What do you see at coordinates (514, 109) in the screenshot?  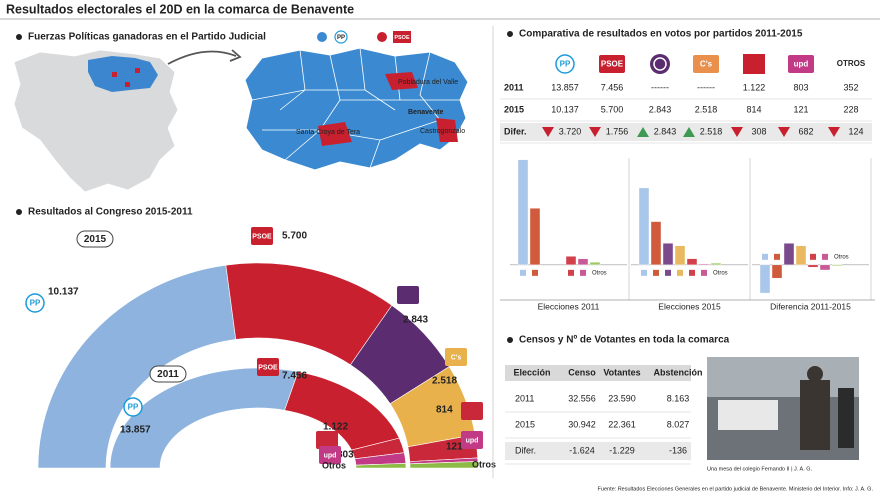 I see `row-label: 2015` at bounding box center [514, 109].